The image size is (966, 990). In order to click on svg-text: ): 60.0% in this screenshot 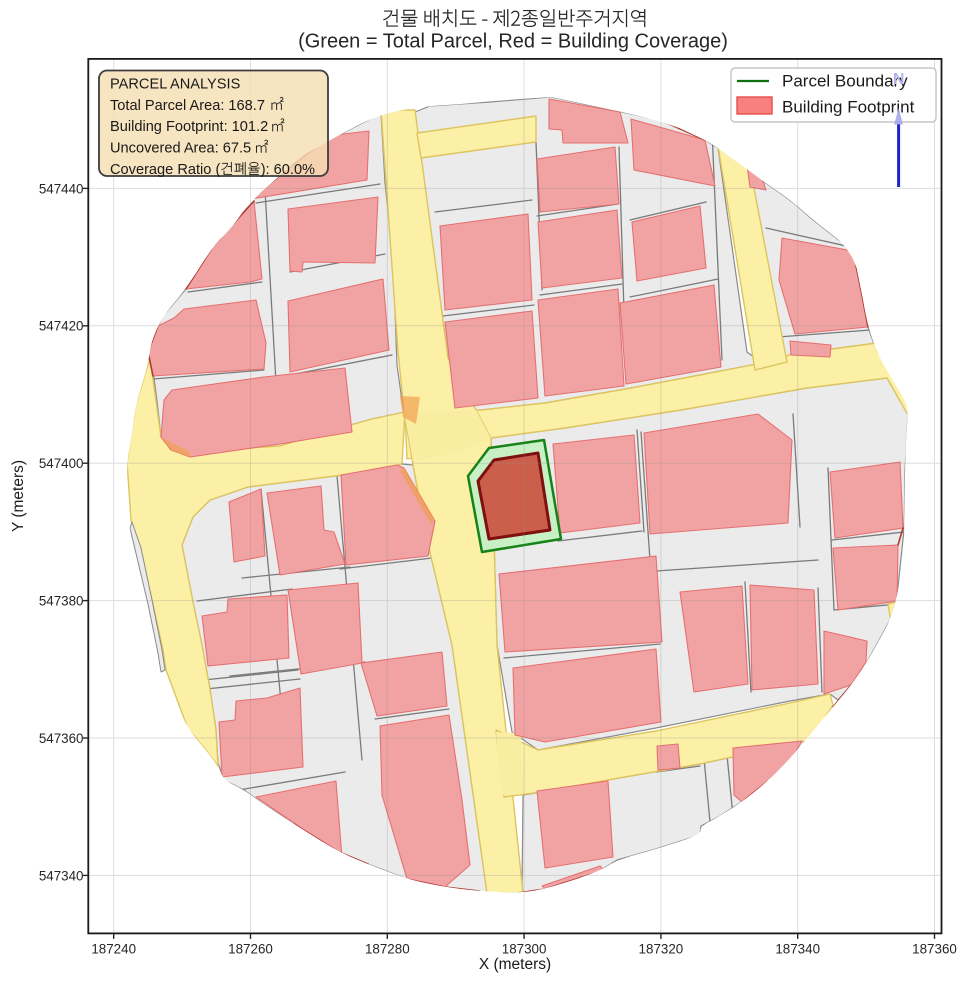, I will do `click(288, 170)`.